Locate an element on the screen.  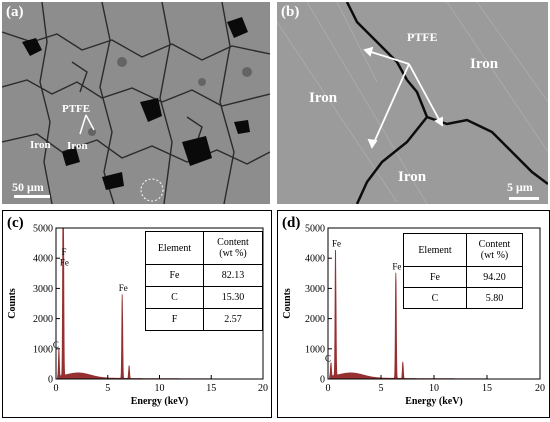
panel-letter: (d) is located at coordinates (291, 223).